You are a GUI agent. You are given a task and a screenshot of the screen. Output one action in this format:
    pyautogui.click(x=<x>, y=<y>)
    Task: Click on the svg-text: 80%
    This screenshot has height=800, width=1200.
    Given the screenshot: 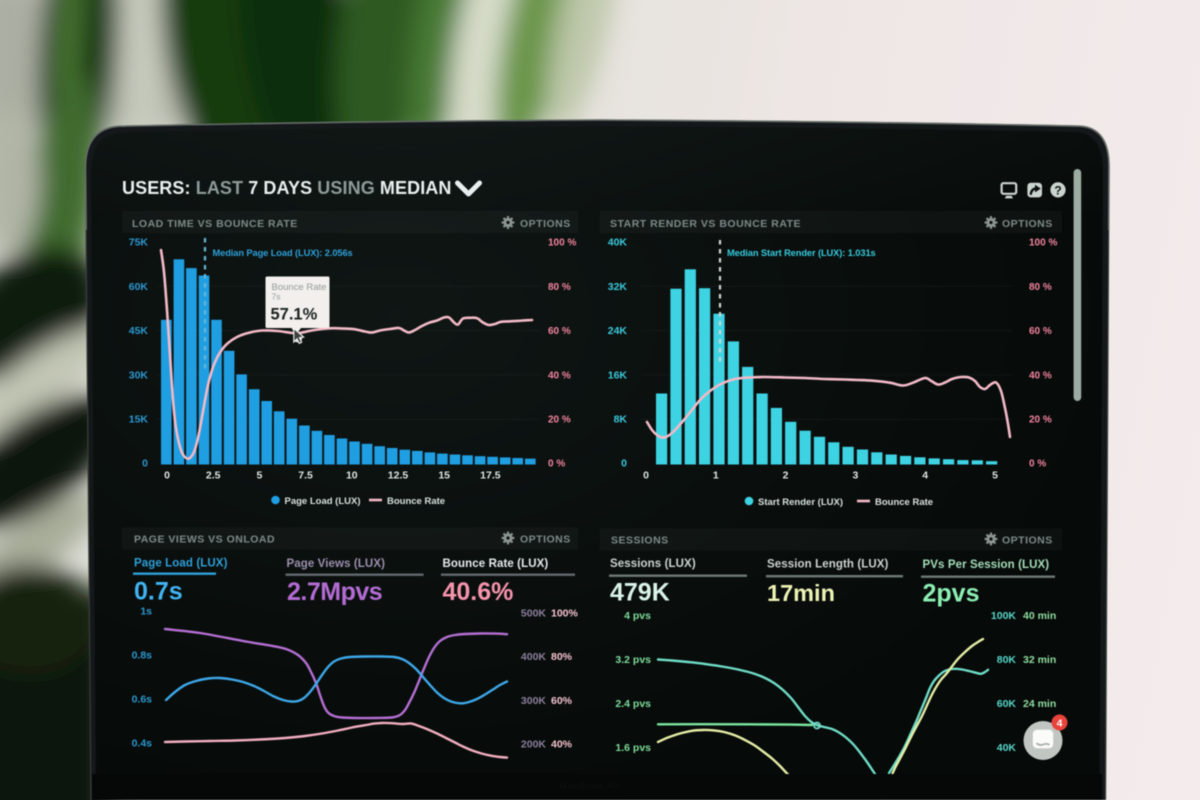 What is the action you would take?
    pyautogui.click(x=562, y=657)
    